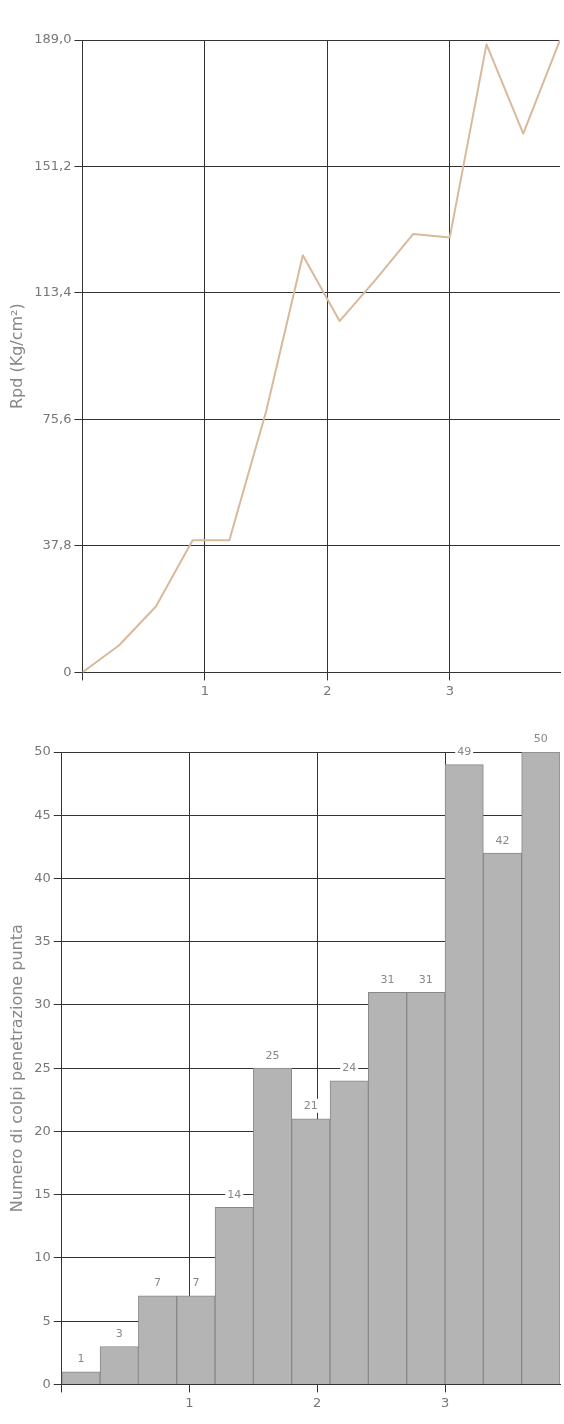  Describe the element at coordinates (119, 1333) in the screenshot. I see `data-label: 3` at that location.